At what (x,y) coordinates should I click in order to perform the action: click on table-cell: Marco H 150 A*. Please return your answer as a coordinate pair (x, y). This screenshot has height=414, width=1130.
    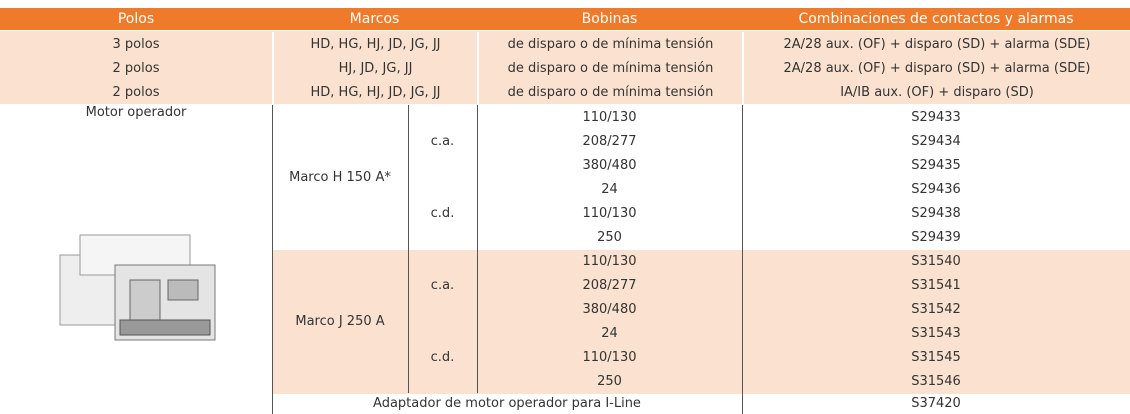
    Looking at the image, I should click on (340, 177).